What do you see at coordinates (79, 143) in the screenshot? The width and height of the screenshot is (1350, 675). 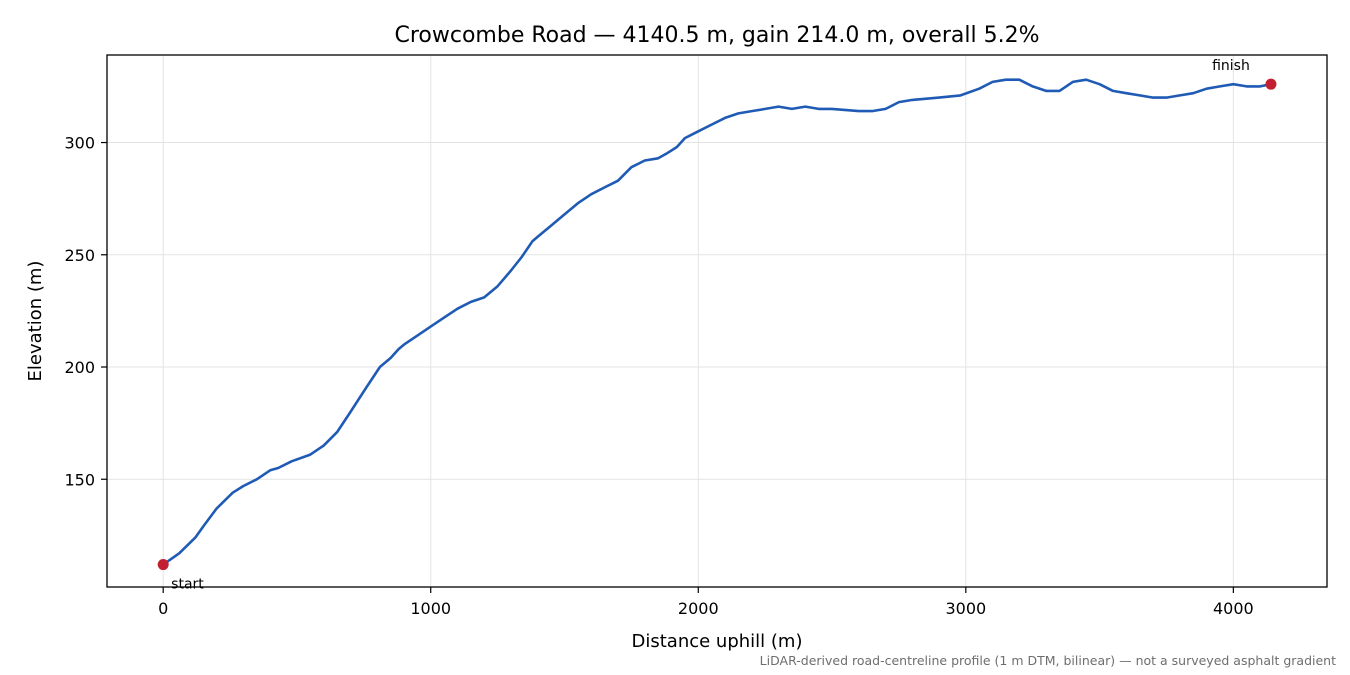 I see `y-tick-label: 300` at bounding box center [79, 143].